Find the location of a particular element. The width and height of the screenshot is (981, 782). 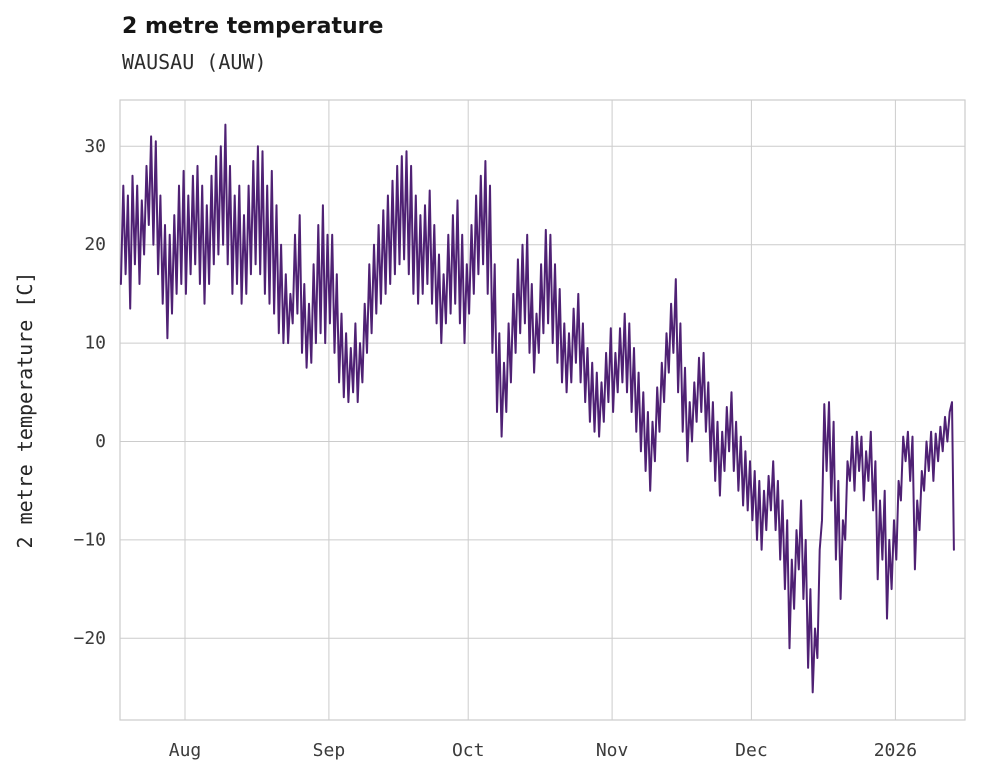

x-tick-label: Dec is located at coordinates (751, 750).